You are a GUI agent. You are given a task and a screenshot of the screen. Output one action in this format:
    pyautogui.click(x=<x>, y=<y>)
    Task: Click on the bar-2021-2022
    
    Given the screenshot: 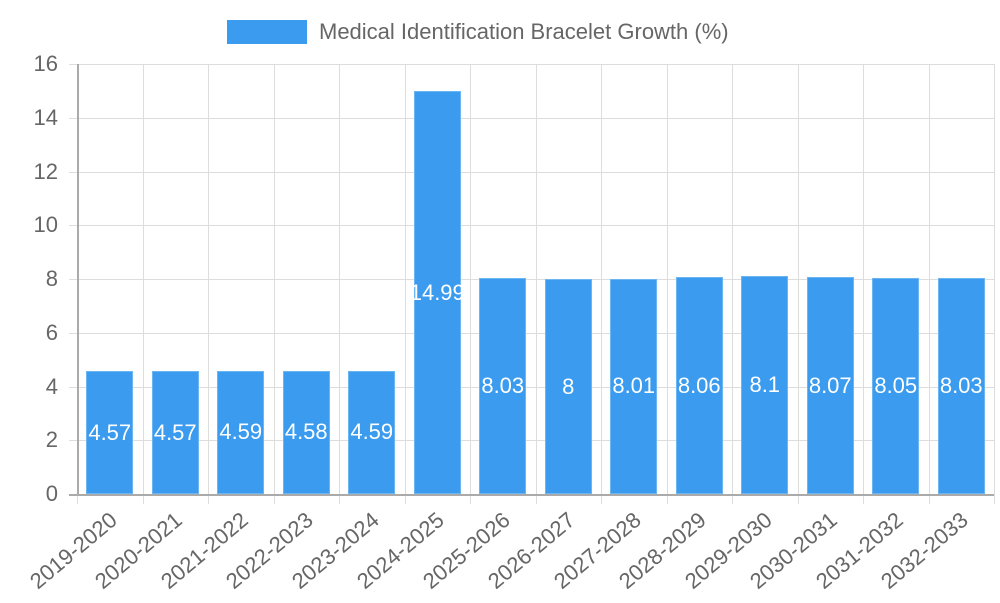 What is the action you would take?
    pyautogui.click(x=241, y=432)
    